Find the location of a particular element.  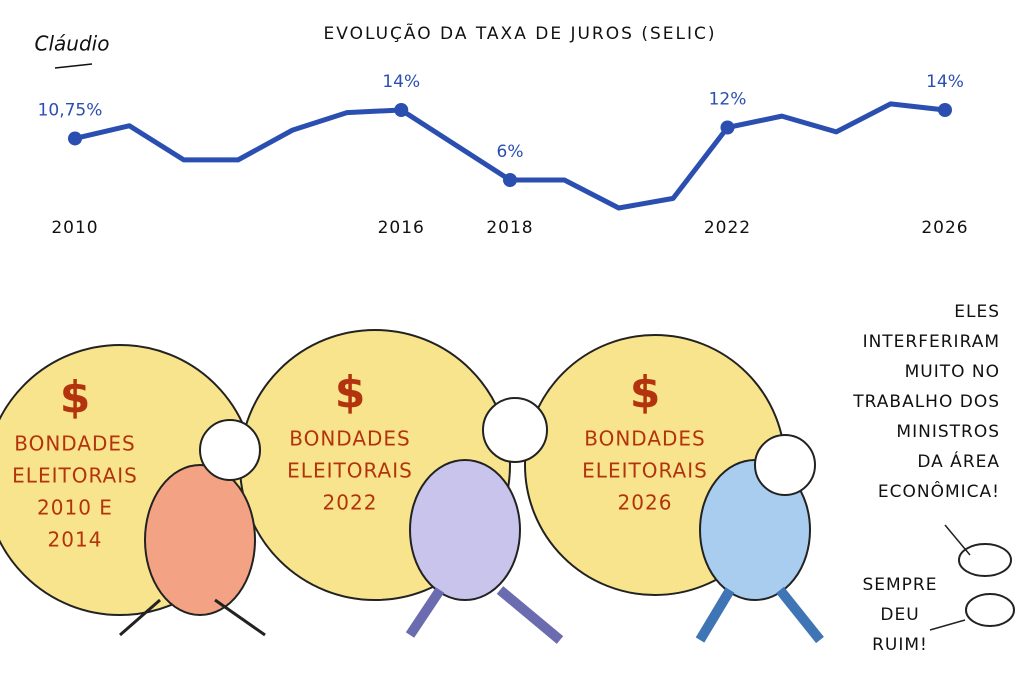

bag-text: 2014 is located at coordinates (75, 540).